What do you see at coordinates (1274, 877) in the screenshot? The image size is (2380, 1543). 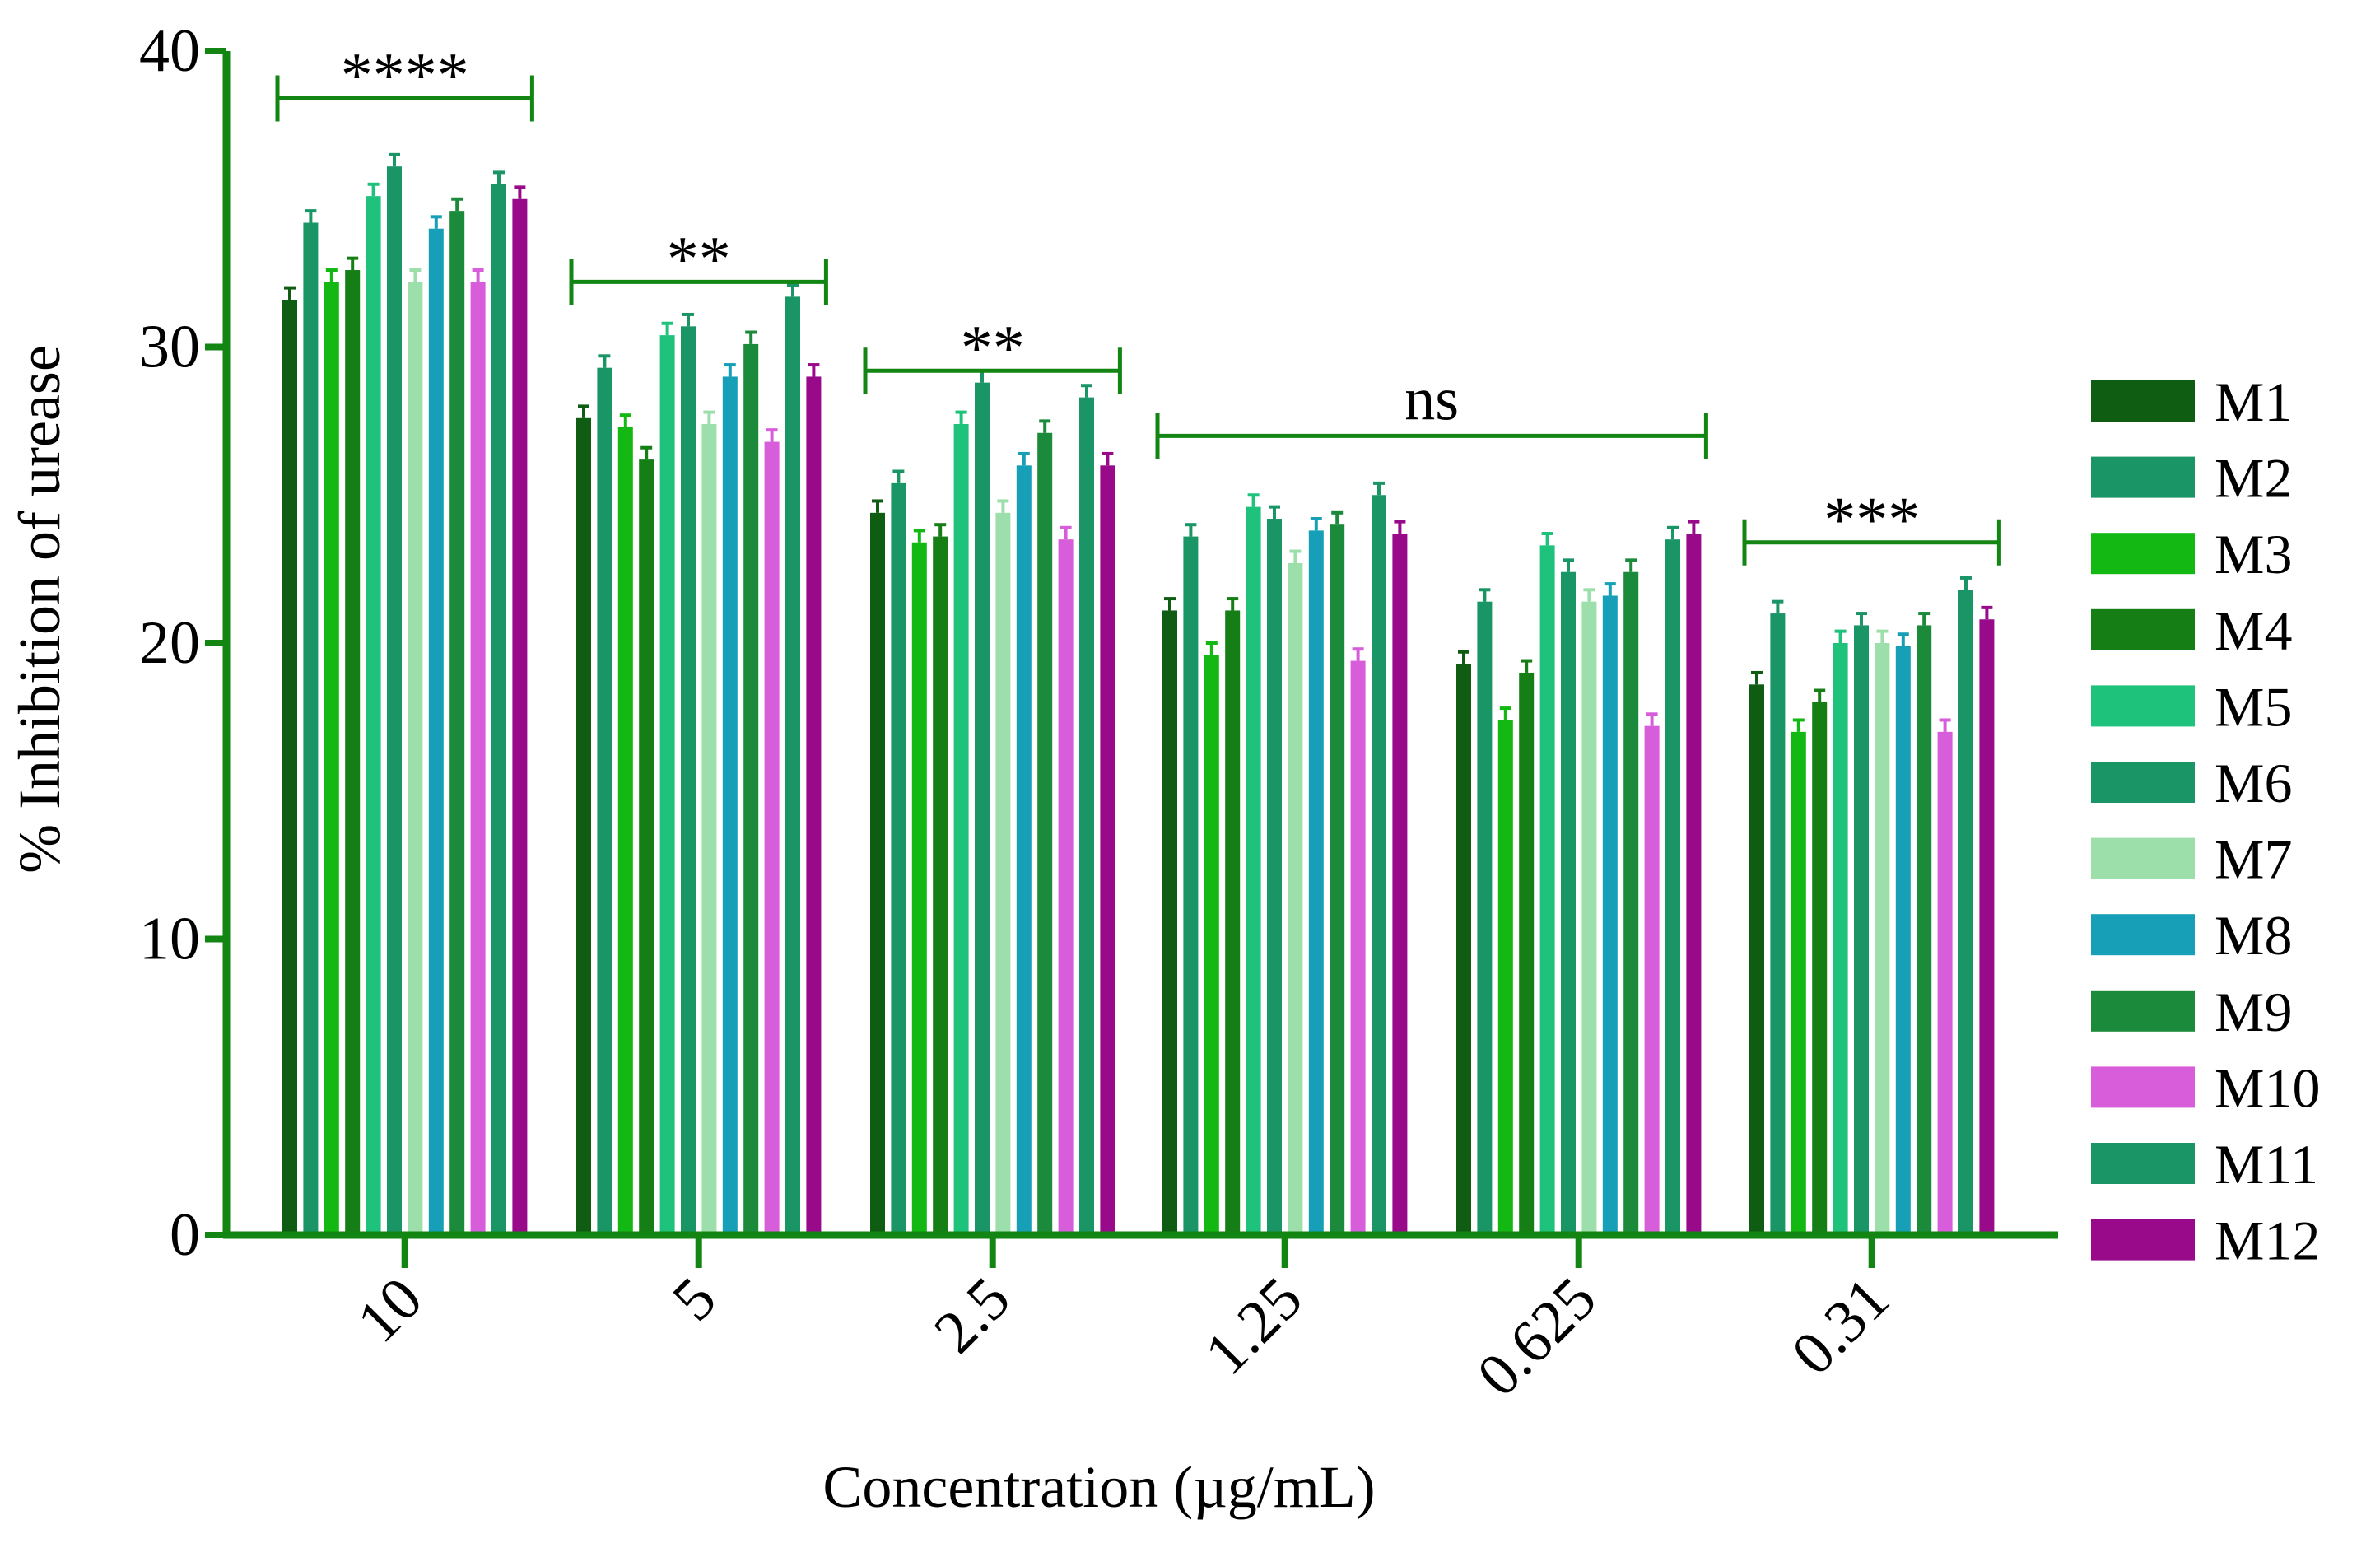 I see `bar-M6-1.25` at bounding box center [1274, 877].